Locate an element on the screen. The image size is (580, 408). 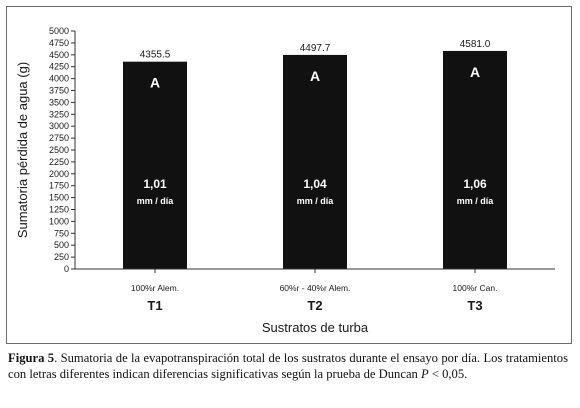
x-tick-label: T1 is located at coordinates (154, 305).